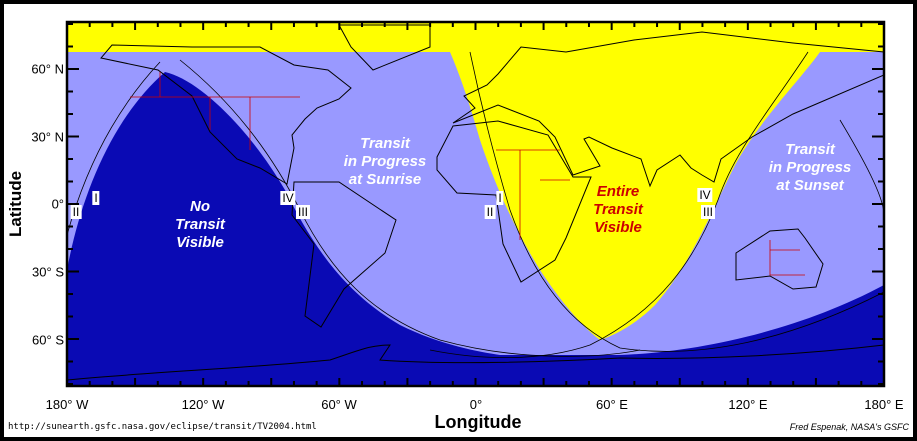 This screenshot has height=441, width=917. What do you see at coordinates (344, 254) in the screenshot?
I see `south-america-outline` at bounding box center [344, 254].